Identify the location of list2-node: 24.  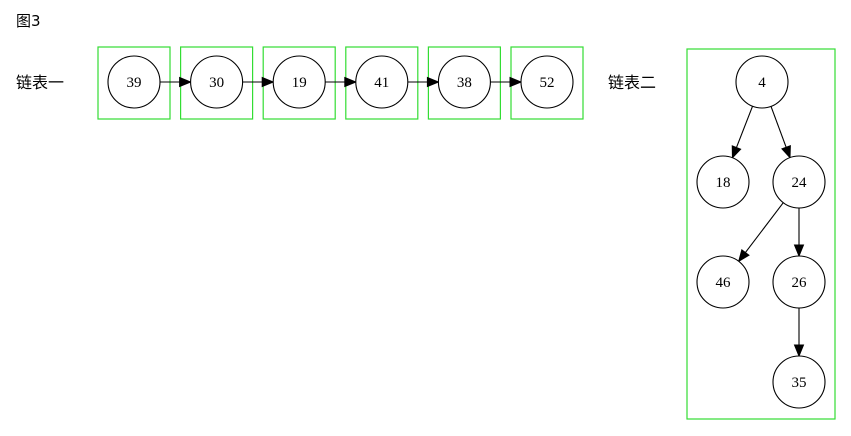
(799, 182).